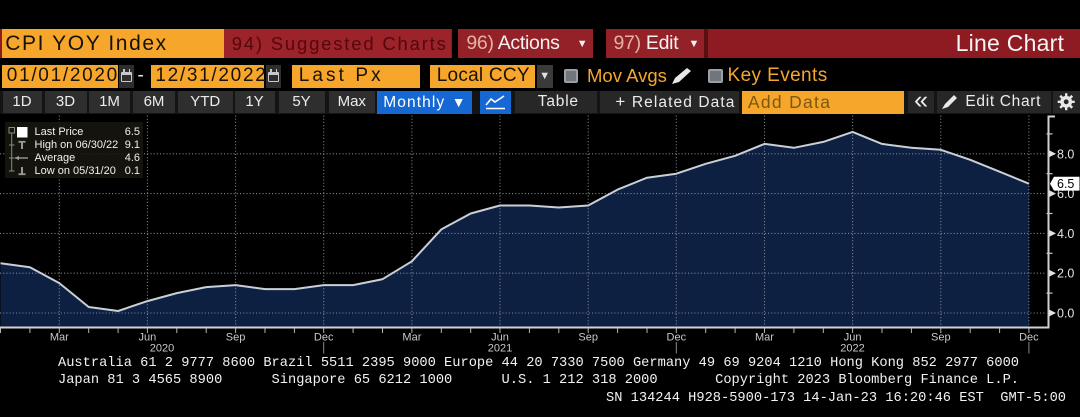 Image resolution: width=1080 pixels, height=417 pixels. I want to click on svg-text: 2.0, so click(1065, 274).